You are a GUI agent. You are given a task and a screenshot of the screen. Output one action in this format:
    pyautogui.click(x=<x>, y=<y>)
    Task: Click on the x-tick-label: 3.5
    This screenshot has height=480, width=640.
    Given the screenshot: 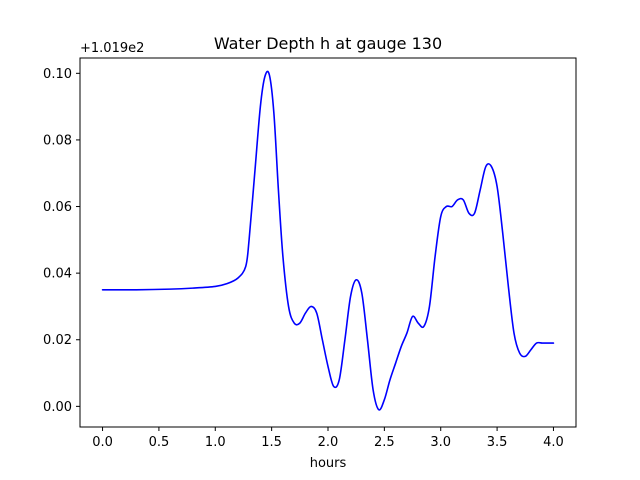 What is the action you would take?
    pyautogui.click(x=497, y=442)
    